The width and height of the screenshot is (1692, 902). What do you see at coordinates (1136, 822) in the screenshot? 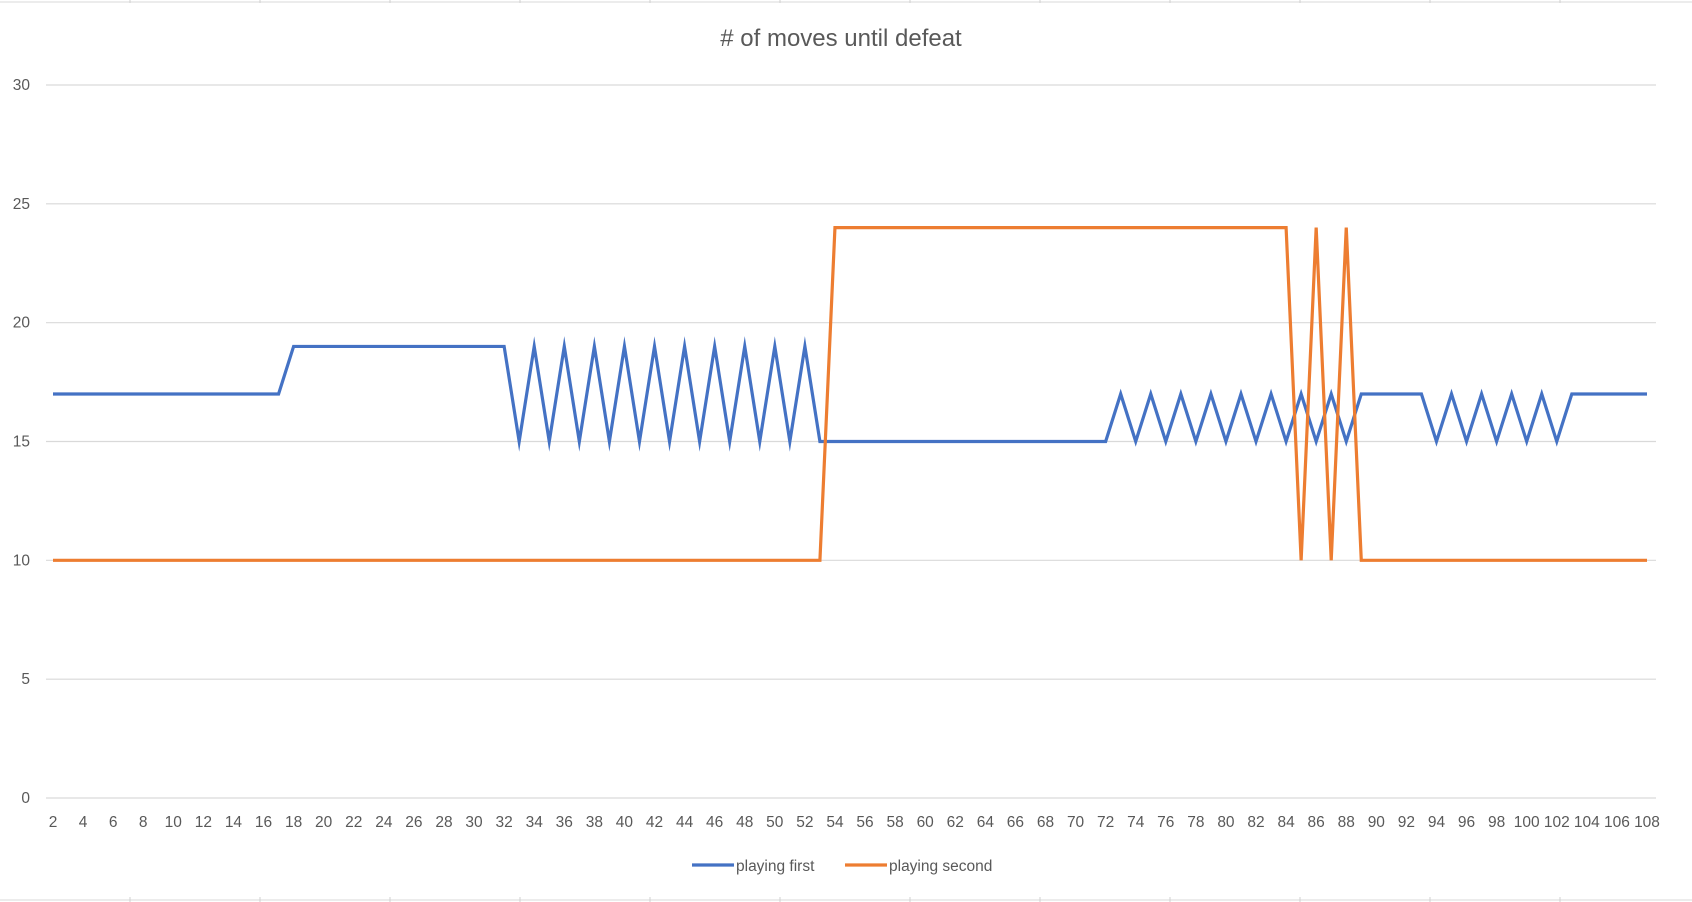
I see `x-tick-label: 74` at bounding box center [1136, 822].